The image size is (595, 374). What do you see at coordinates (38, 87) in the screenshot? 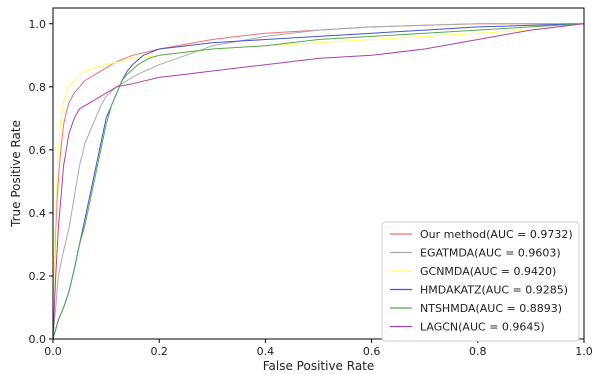
I see `y-tick-label: 0.8` at bounding box center [38, 87].